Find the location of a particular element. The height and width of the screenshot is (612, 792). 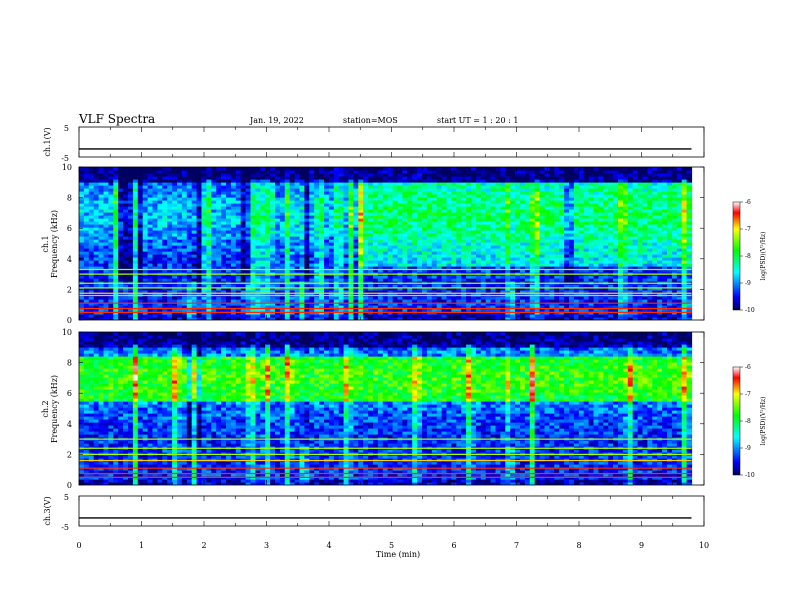

station-label: station=MOS is located at coordinates (370, 120).